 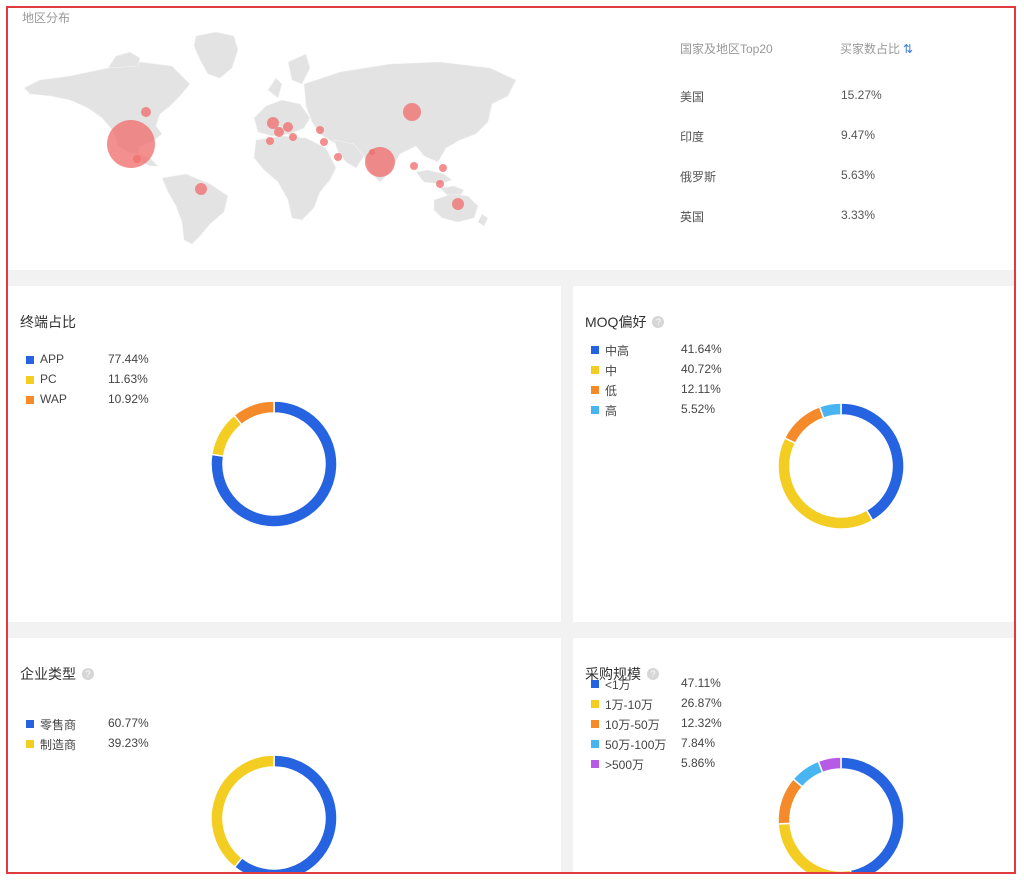 I want to click on rank-country: 美国, so click(x=692, y=97).